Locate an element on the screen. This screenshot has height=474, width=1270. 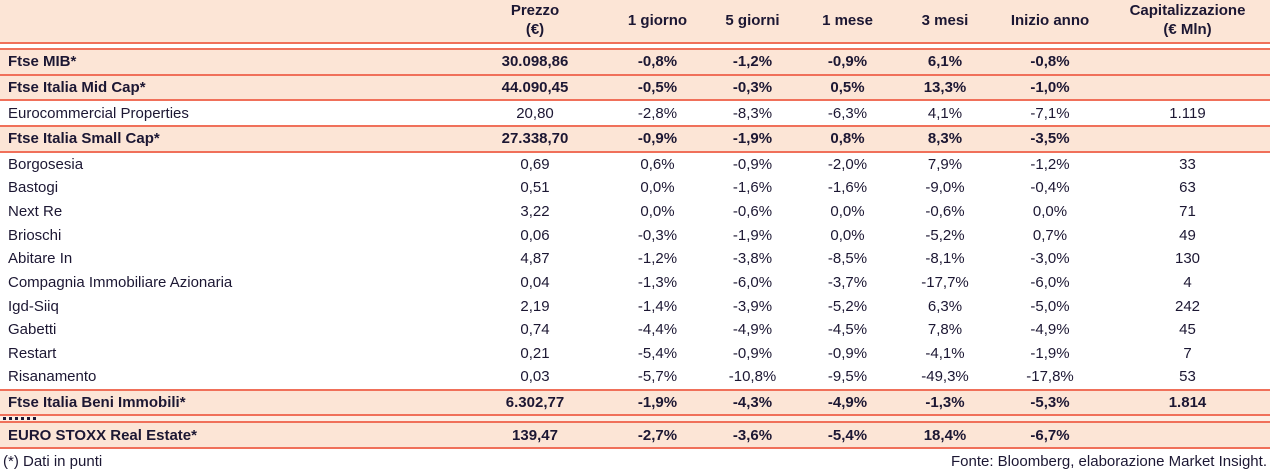
cell-1-mese: -3,7% is located at coordinates (847, 282).